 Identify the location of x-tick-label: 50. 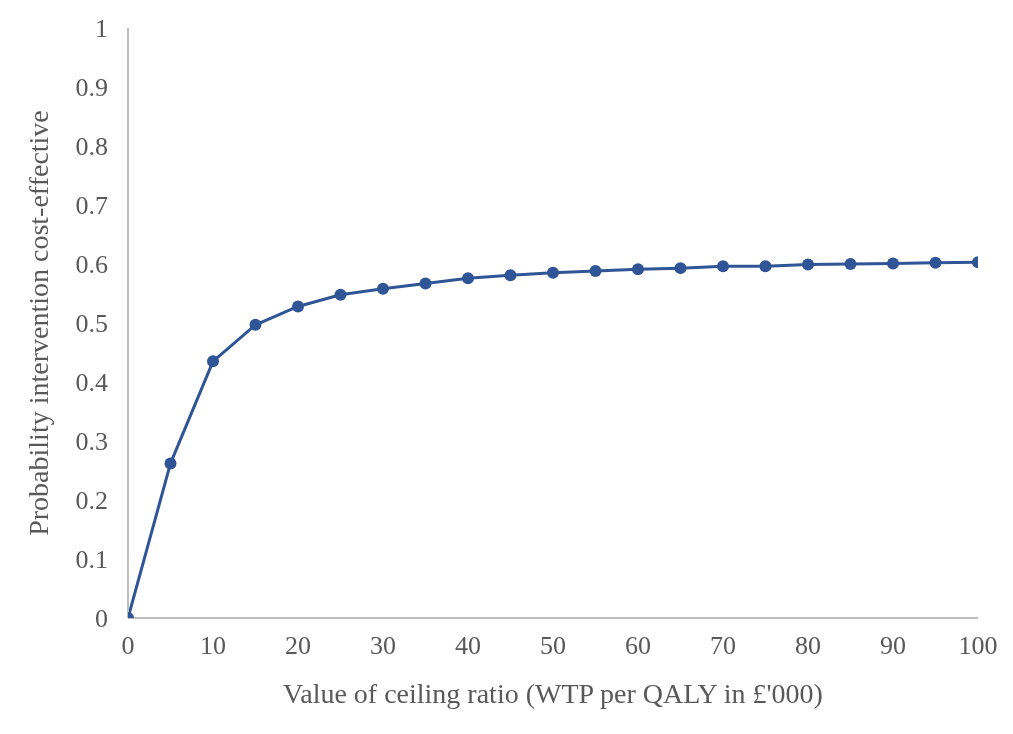
(553, 646).